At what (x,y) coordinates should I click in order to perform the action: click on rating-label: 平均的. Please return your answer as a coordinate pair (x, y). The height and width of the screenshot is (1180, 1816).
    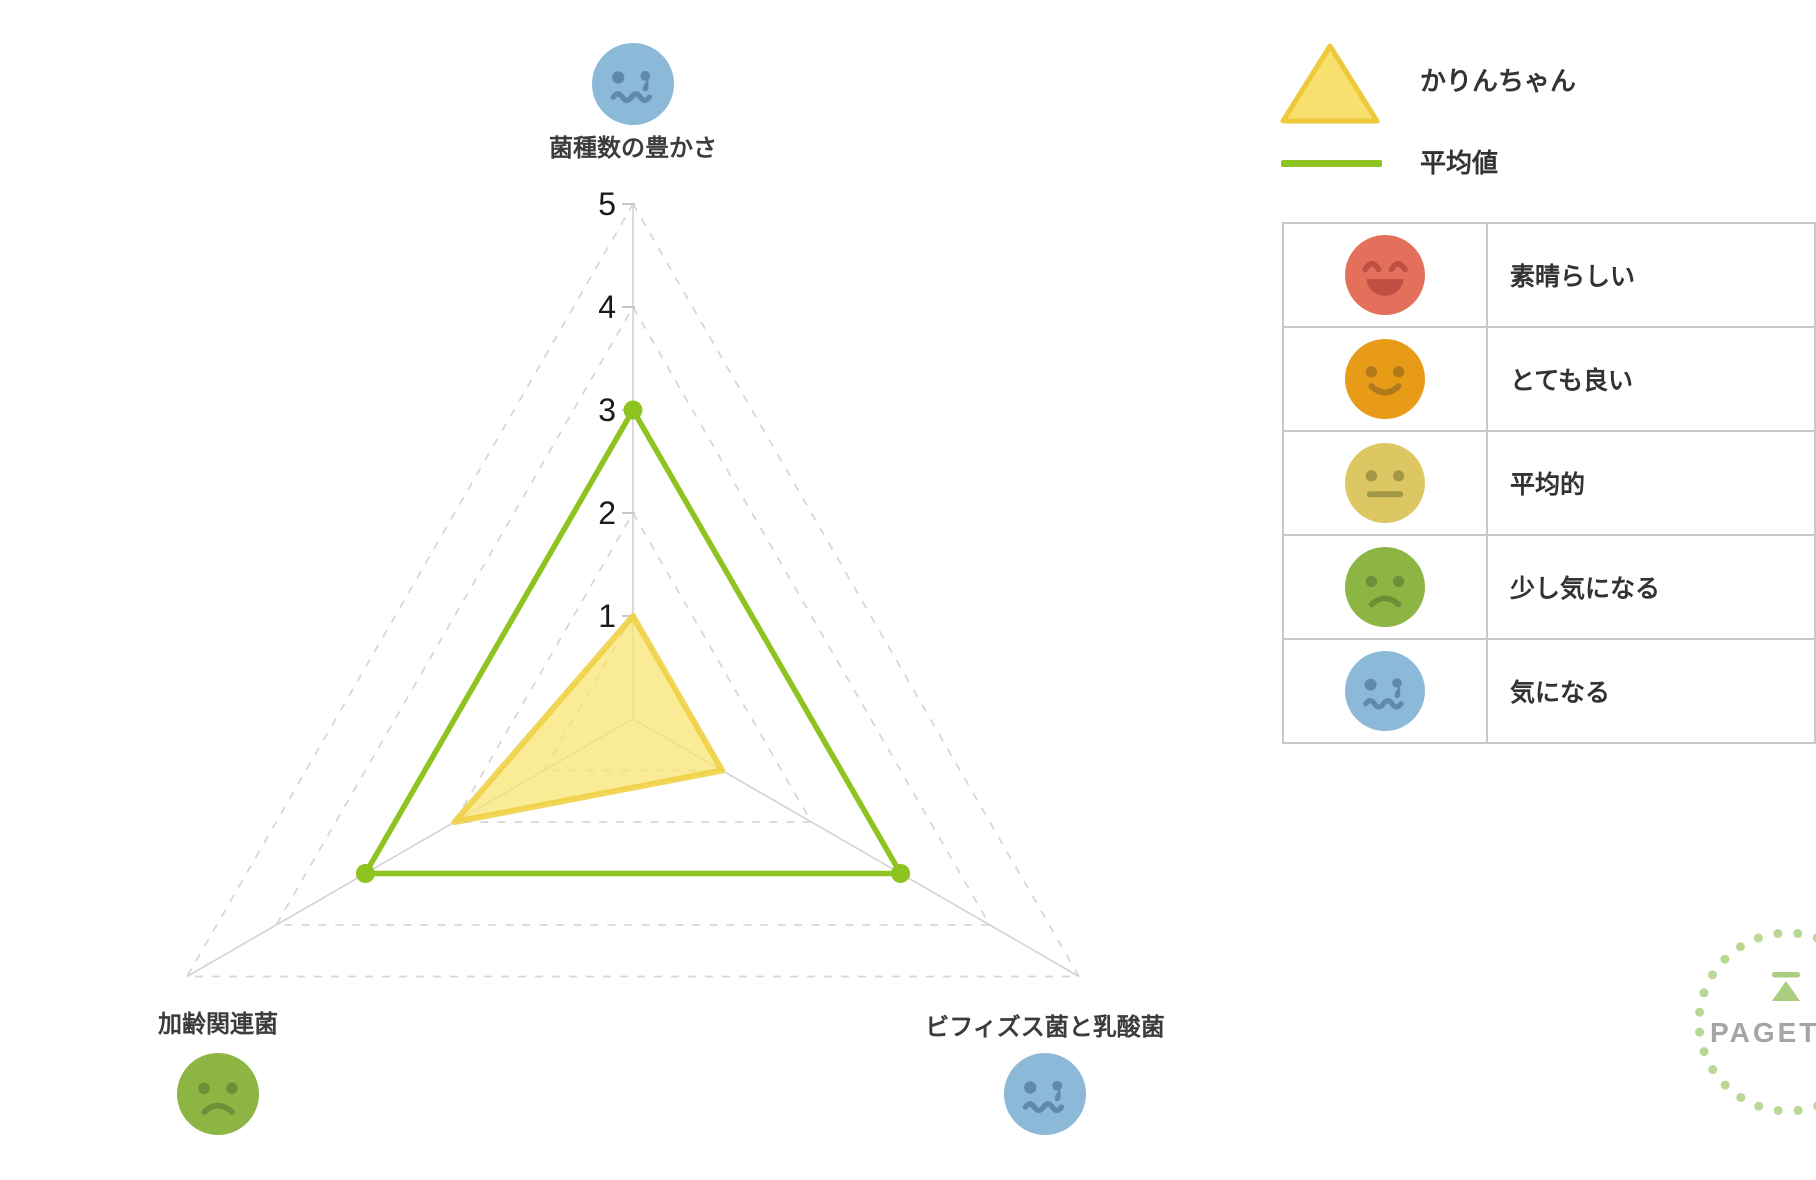
    Looking at the image, I should click on (1651, 483).